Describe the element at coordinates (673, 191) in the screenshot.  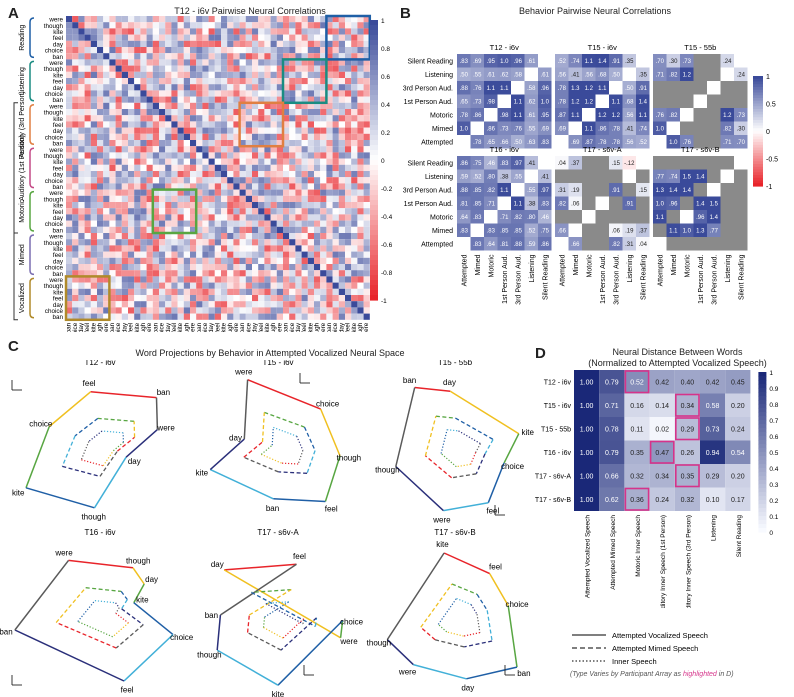
I see `behavior-cell-value: 1.4` at that location.